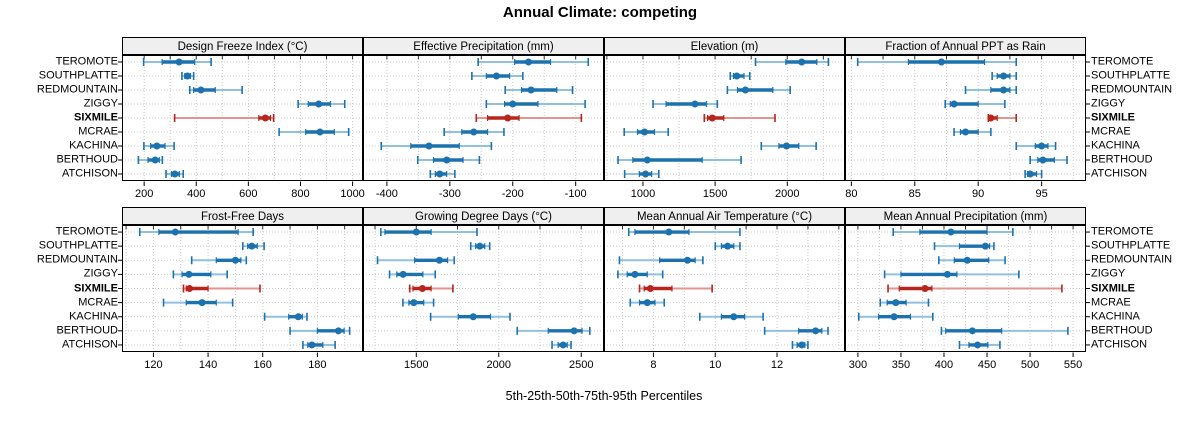 The image size is (1200, 425). What do you see at coordinates (944, 365) in the screenshot?
I see `axis-tick-label: 400` at bounding box center [944, 365].